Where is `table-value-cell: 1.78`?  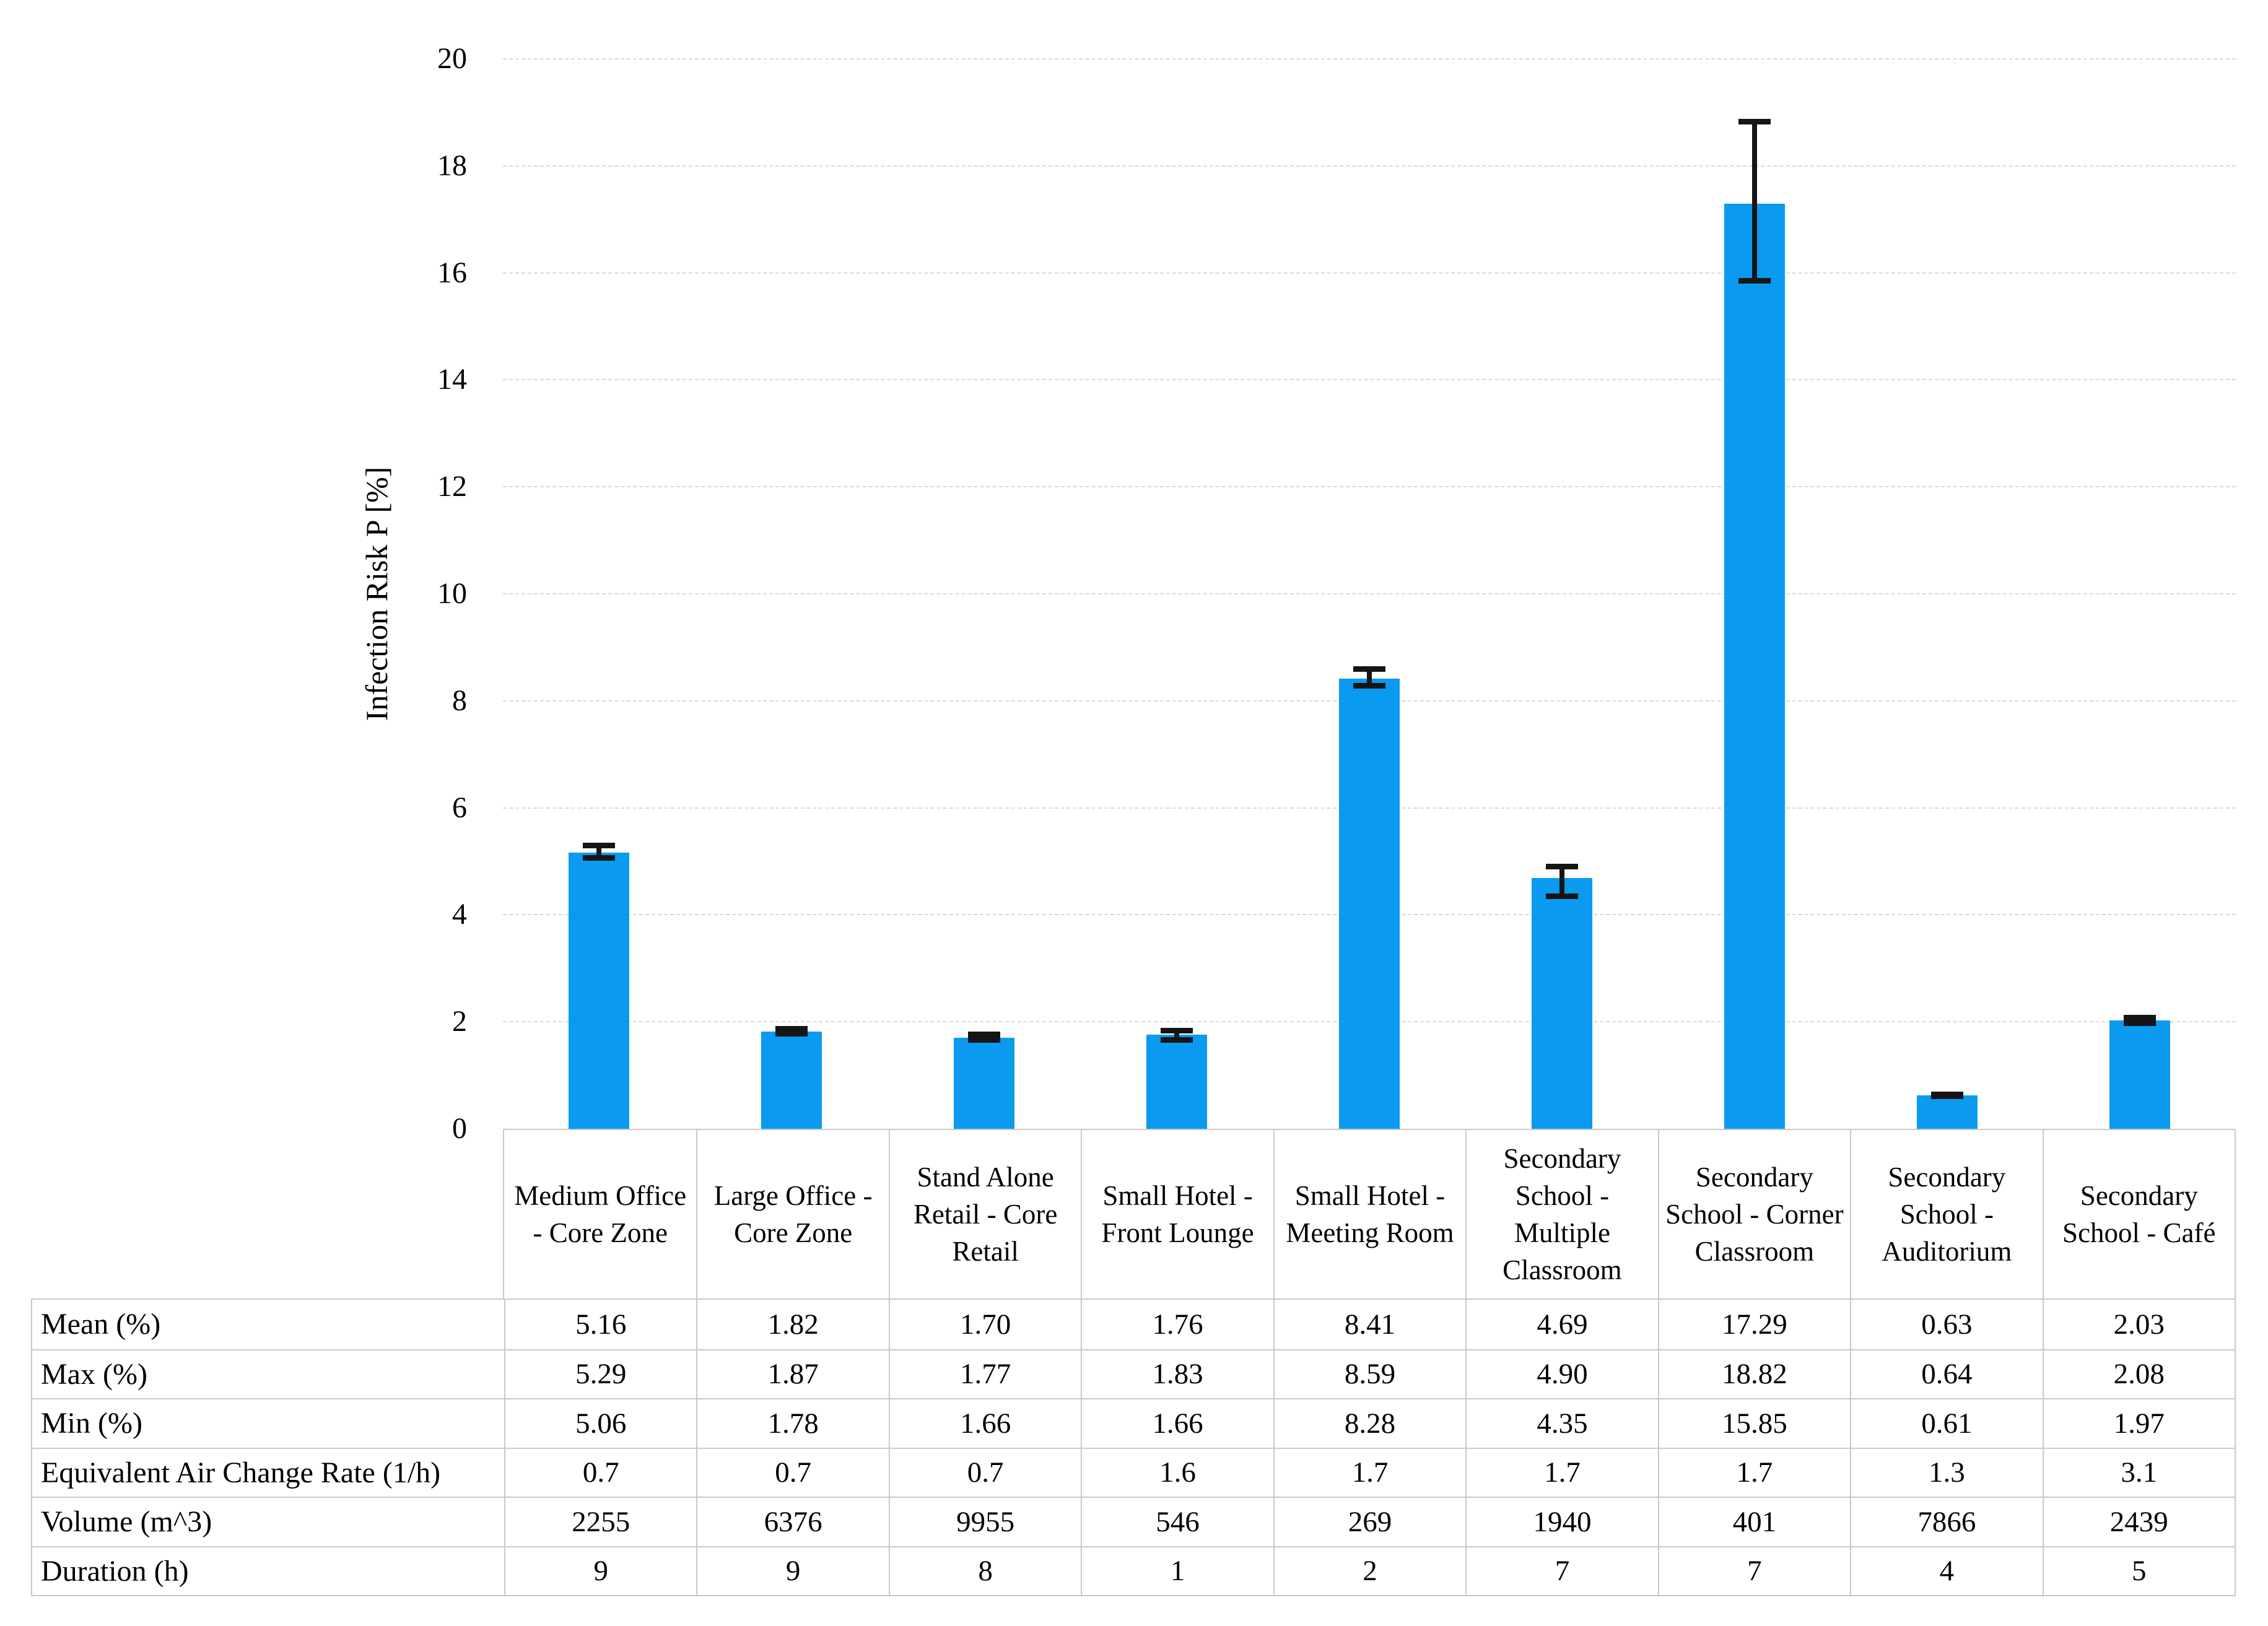 table-value-cell: 1.78 is located at coordinates (792, 1423).